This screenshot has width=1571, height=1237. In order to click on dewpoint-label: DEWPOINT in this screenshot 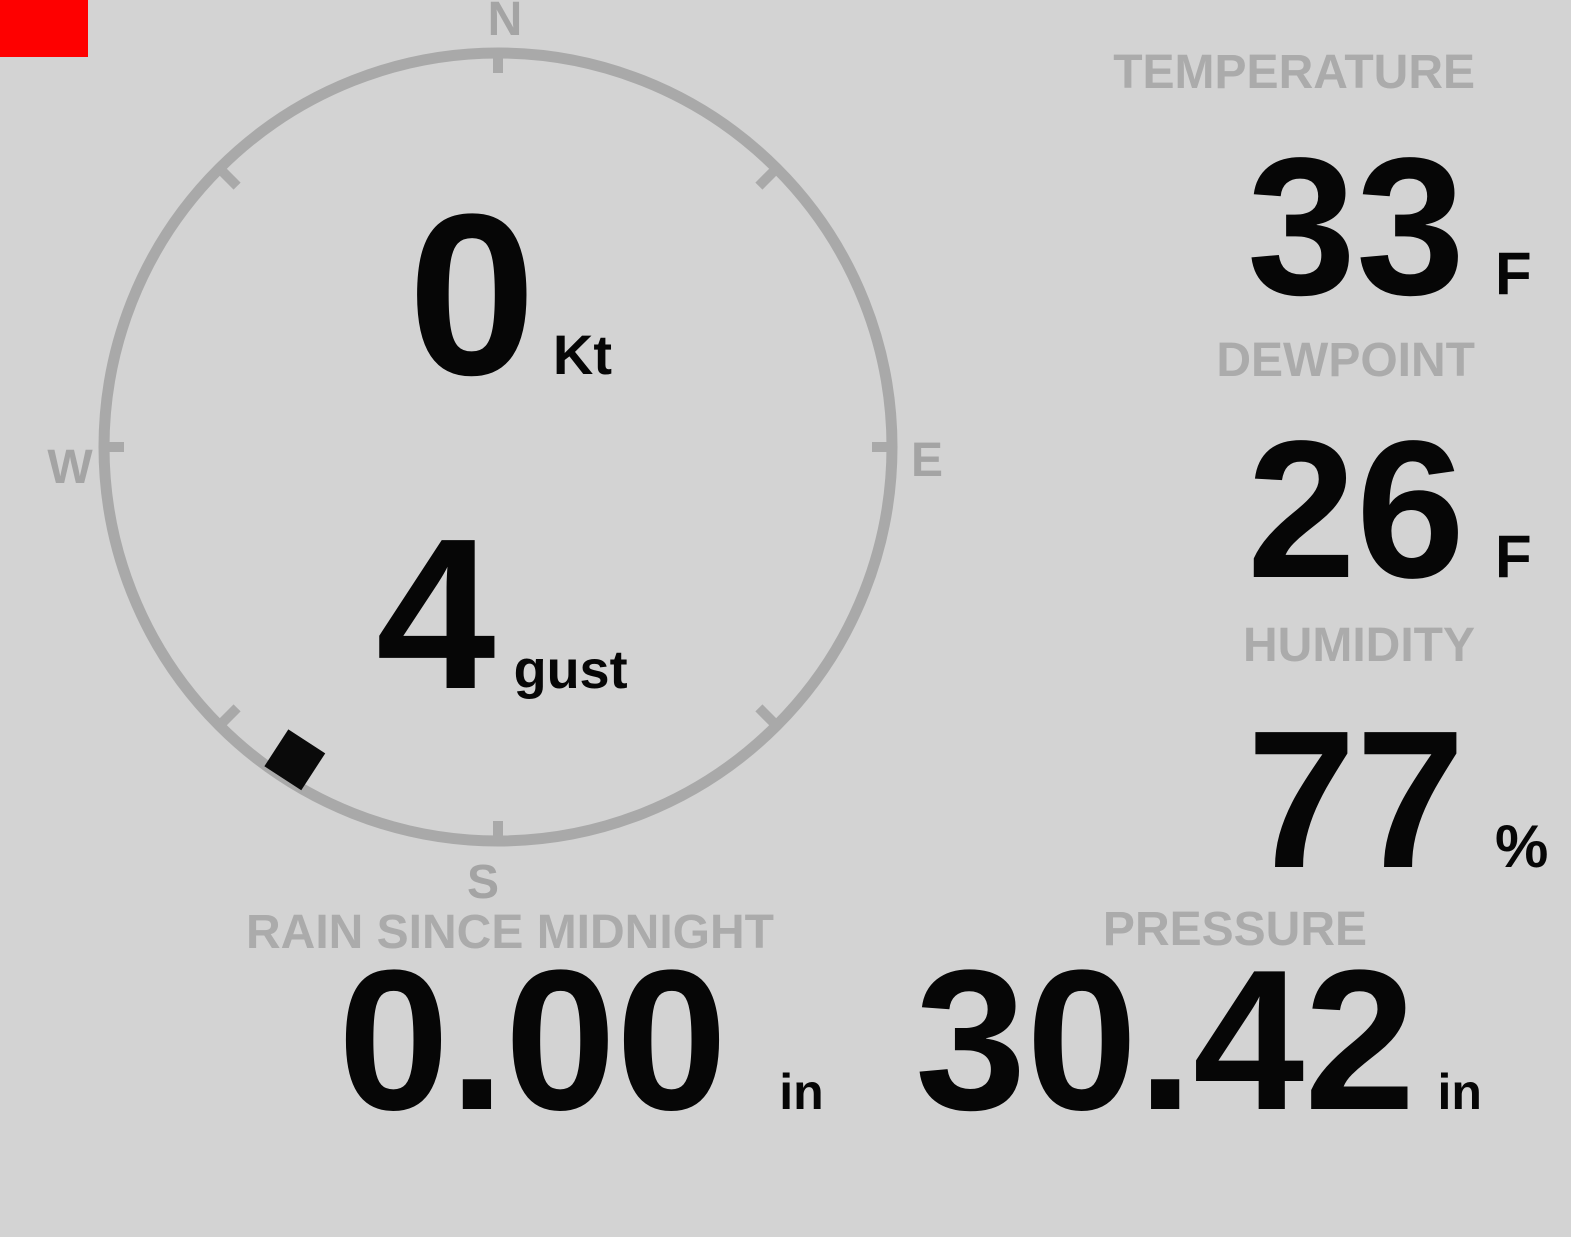, I will do `click(1345, 360)`.